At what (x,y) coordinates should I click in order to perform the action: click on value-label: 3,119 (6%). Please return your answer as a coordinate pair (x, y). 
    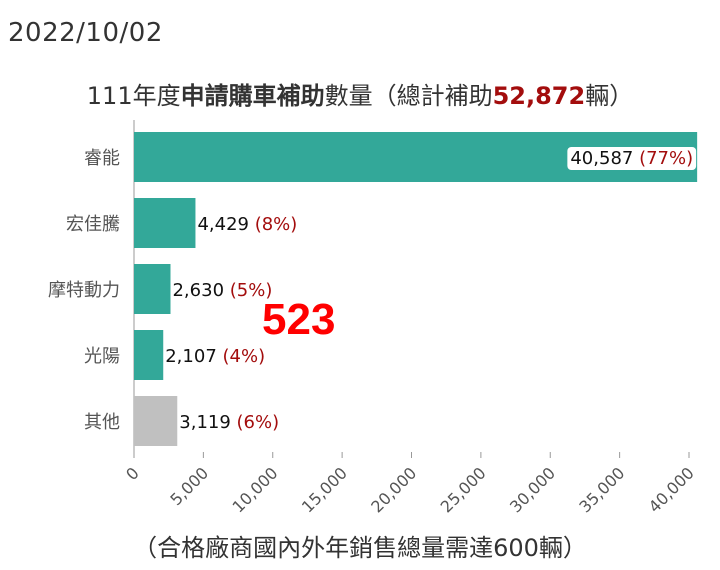
    Looking at the image, I should click on (229, 422).